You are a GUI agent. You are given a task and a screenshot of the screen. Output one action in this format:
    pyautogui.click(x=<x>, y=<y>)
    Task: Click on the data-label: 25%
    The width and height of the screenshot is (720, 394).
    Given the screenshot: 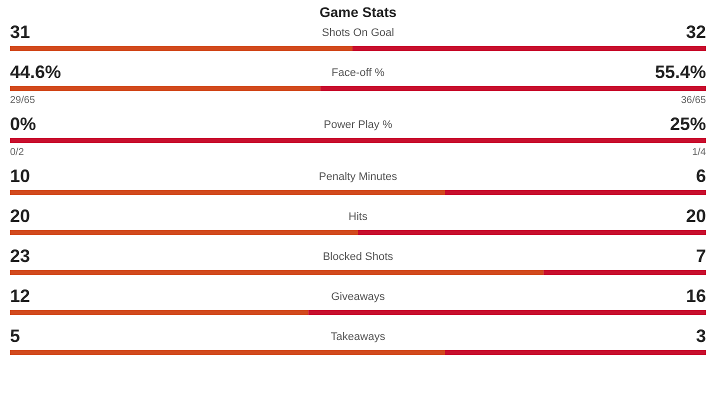 What is the action you would take?
    pyautogui.click(x=688, y=124)
    